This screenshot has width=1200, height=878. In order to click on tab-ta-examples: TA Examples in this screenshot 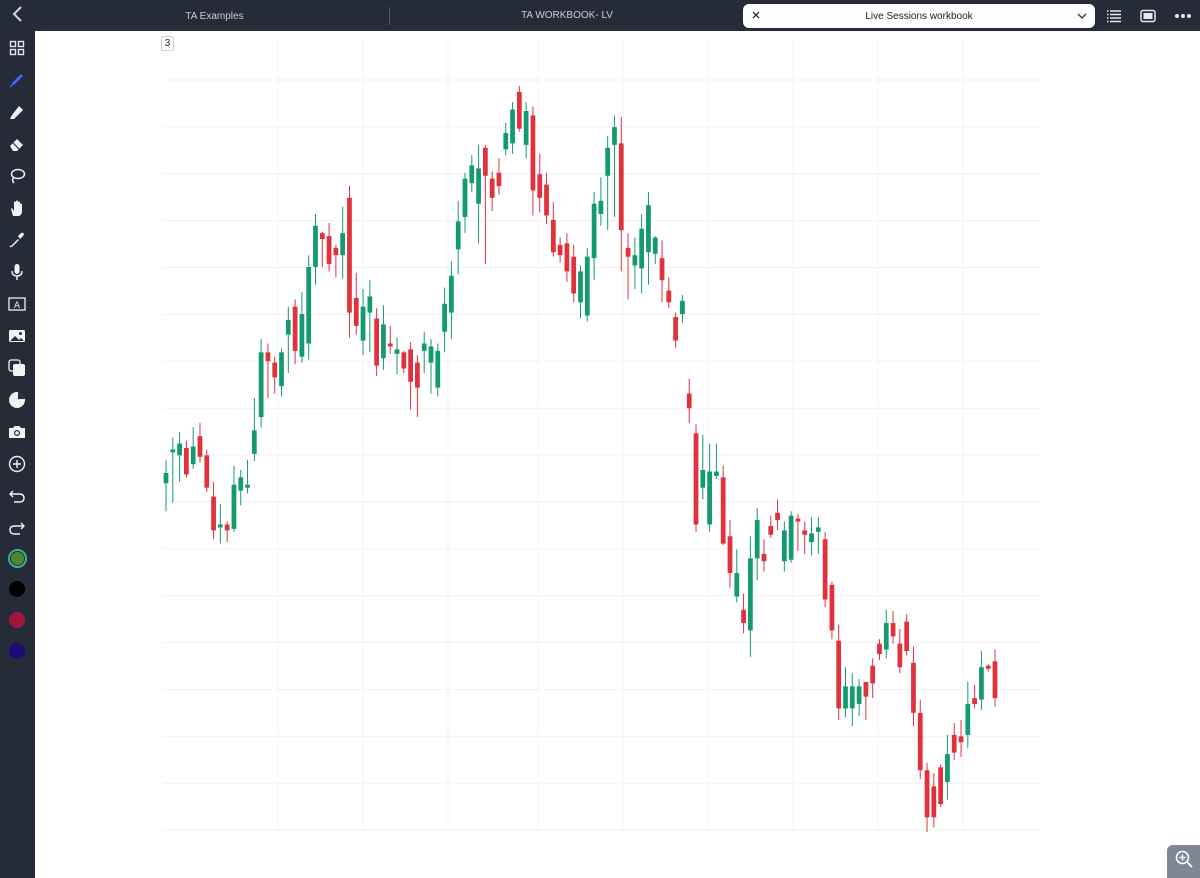, I will do `click(215, 16)`.